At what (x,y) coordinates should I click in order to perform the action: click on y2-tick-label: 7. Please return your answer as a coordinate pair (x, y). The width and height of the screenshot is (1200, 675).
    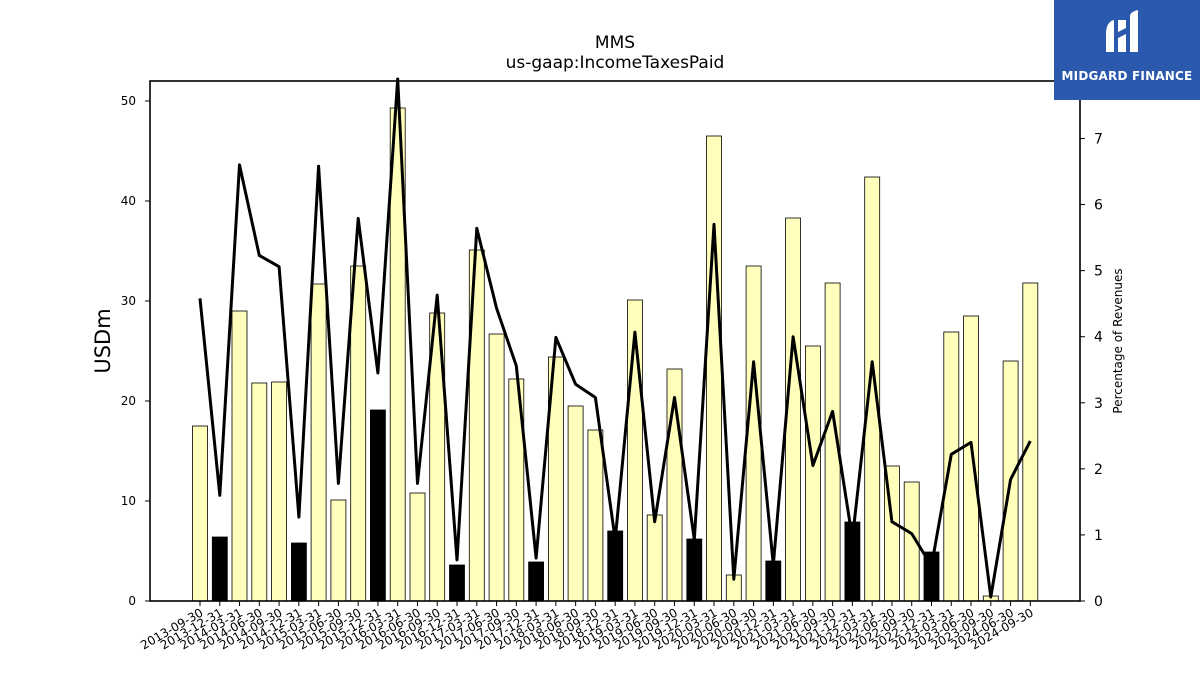
    Looking at the image, I should click on (1098, 139).